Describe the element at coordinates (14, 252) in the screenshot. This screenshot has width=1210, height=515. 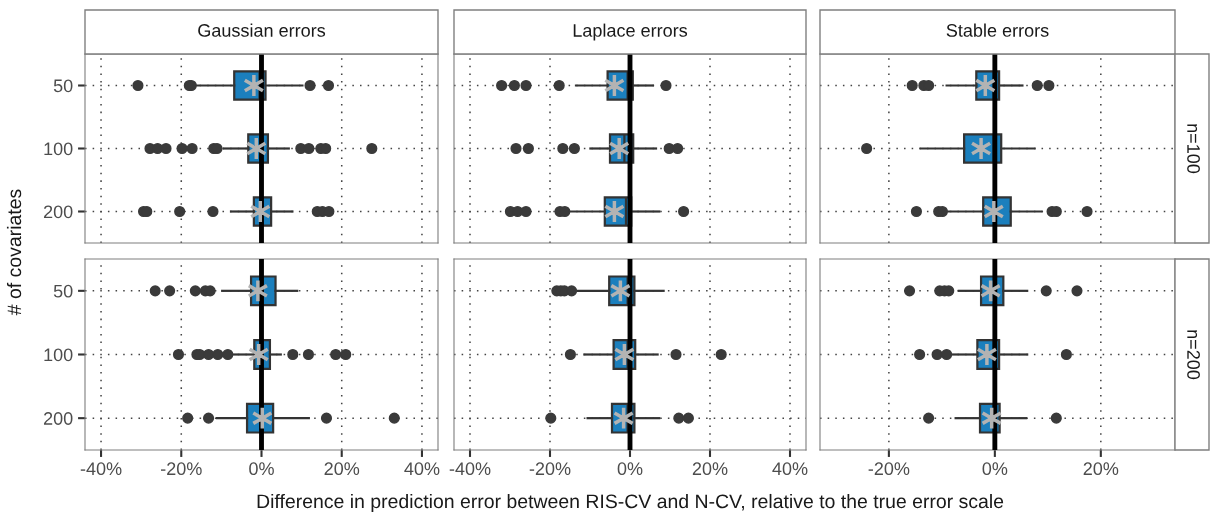
I see `y-axis-title: # of covariates` at that location.